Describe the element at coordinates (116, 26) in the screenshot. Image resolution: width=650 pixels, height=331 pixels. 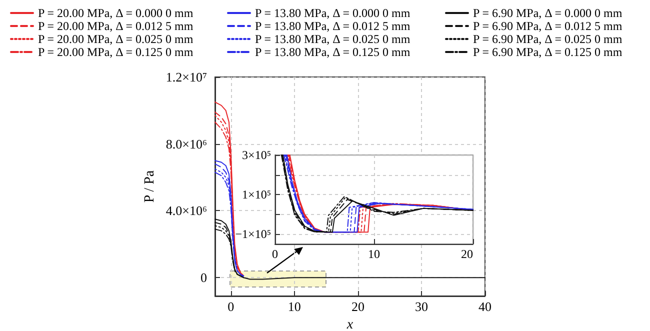
I see `legend-label: P = 20.00 MPa, Δ = 0.012 5 mm` at that location.